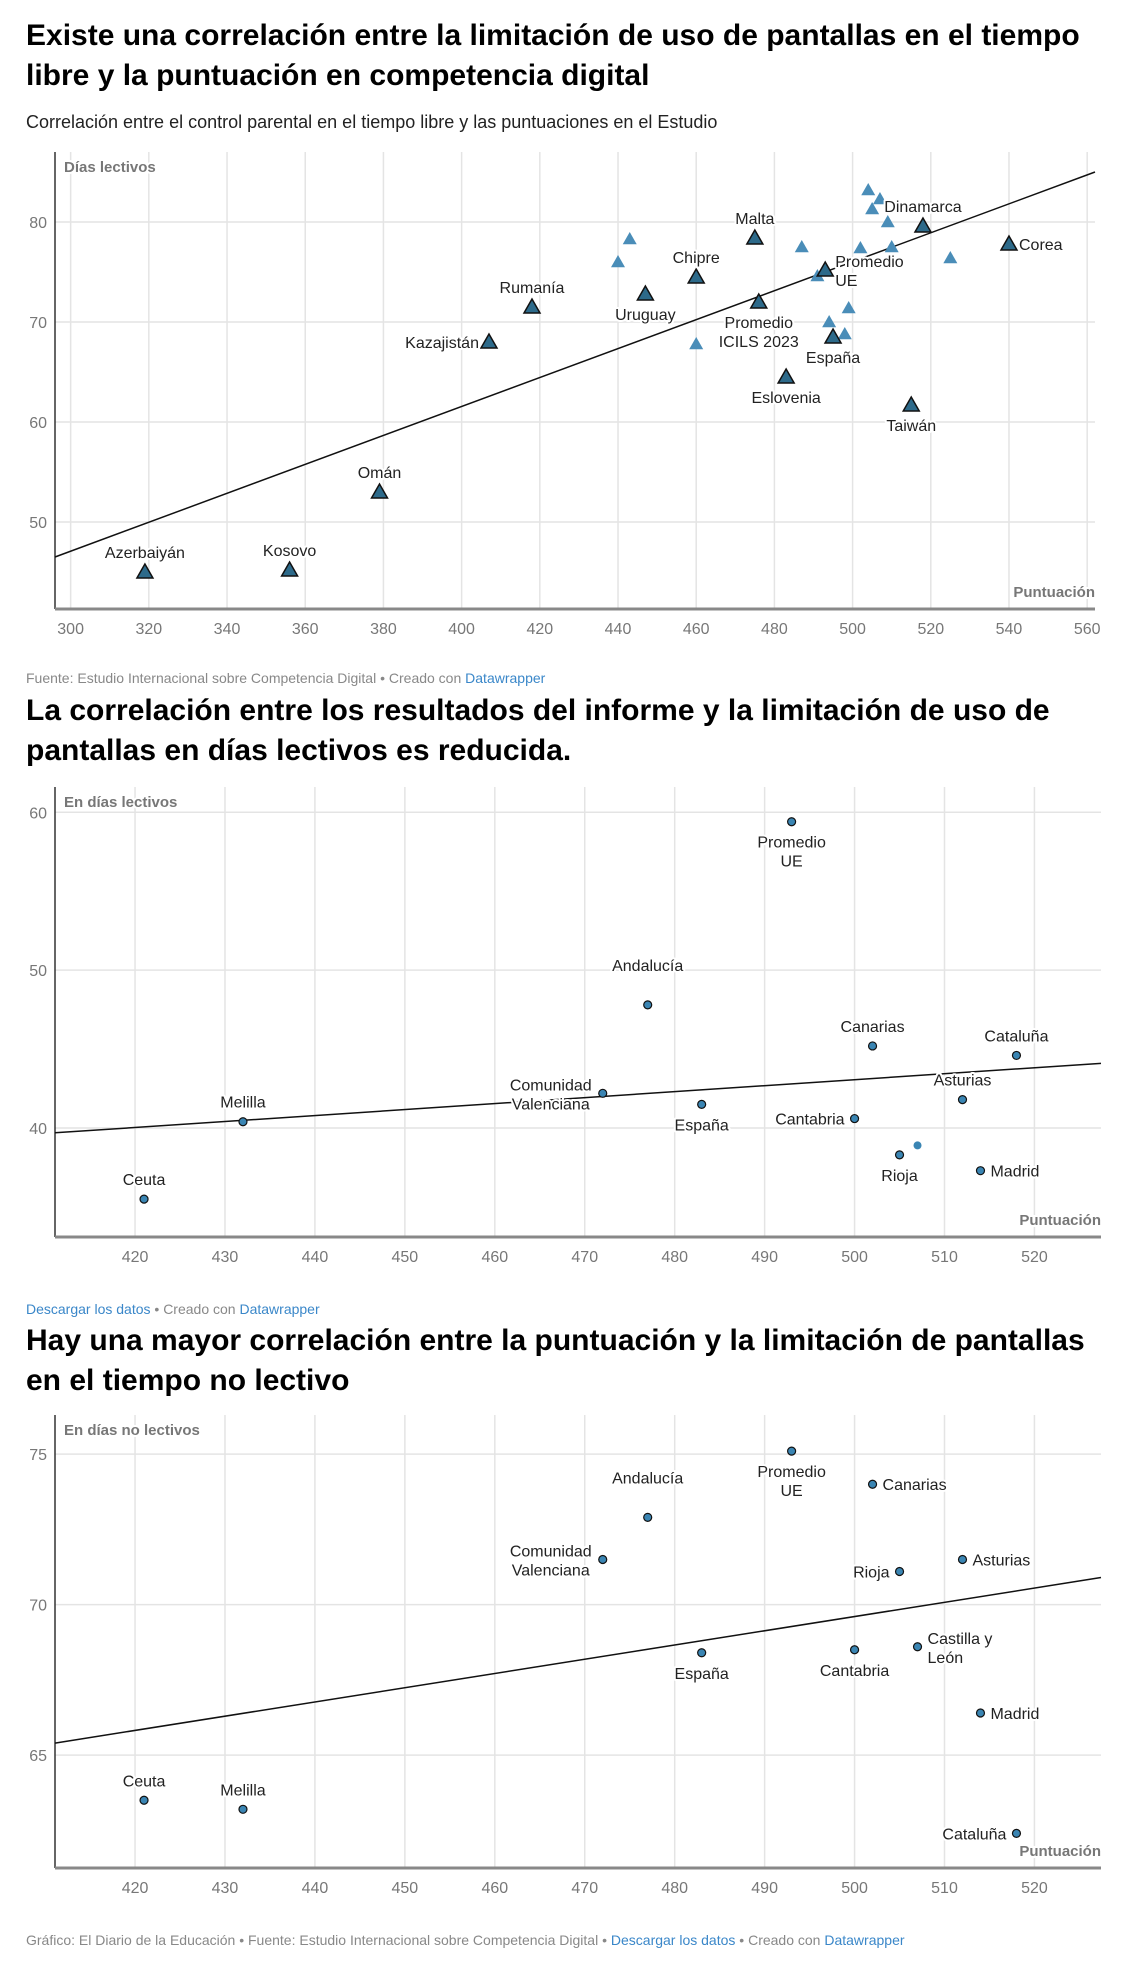 The height and width of the screenshot is (1962, 1142). I want to click on y-tick-label: 50, so click(38, 523).